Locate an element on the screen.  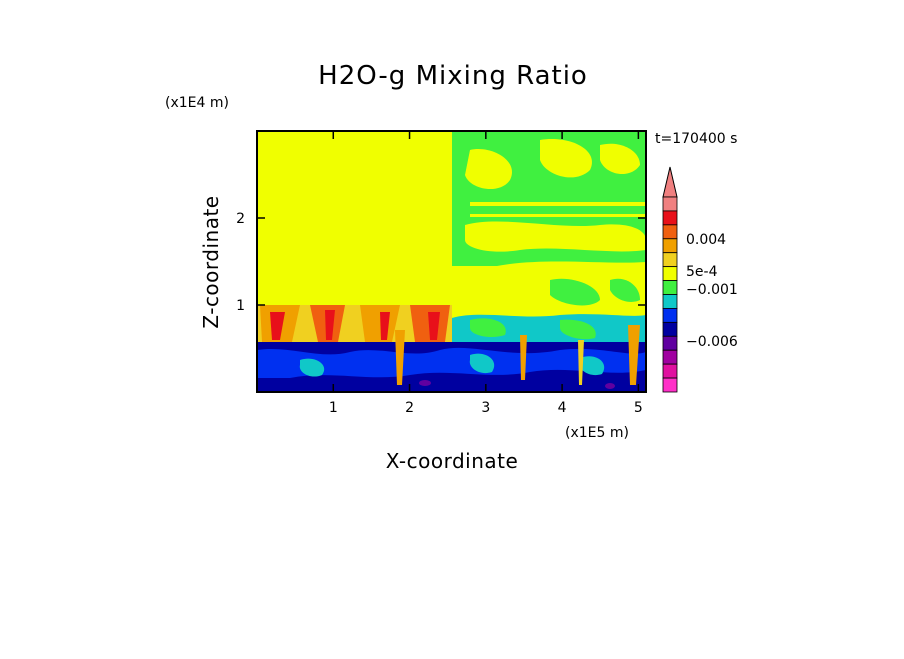
colorbar-tick-label: −0.006 is located at coordinates (712, 342).